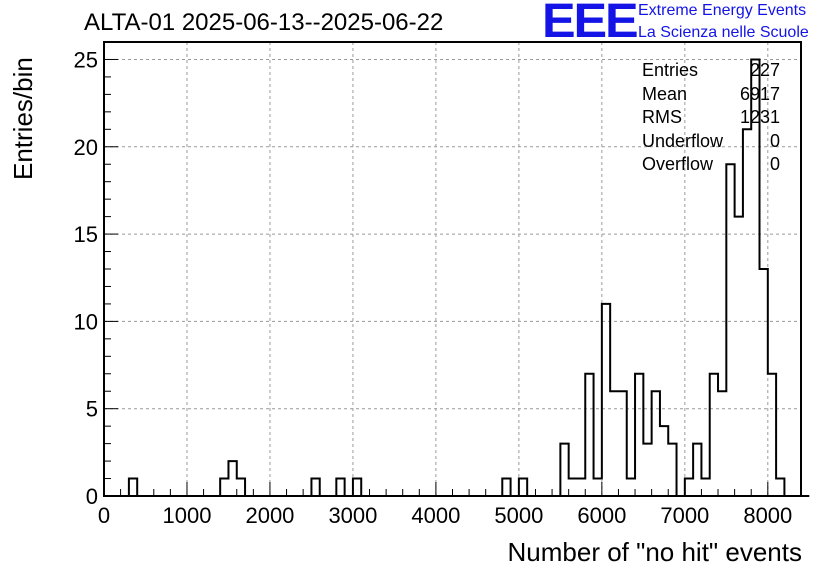 The height and width of the screenshot is (572, 836). I want to click on chart-title: ALTA-01 2025-06-13--2025-06-22, so click(264, 22).